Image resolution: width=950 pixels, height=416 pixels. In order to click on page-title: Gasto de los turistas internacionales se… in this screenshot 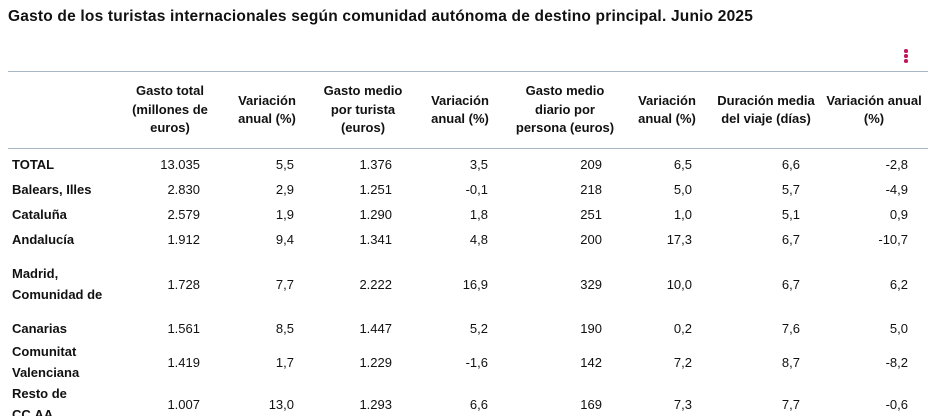, I will do `click(381, 16)`.